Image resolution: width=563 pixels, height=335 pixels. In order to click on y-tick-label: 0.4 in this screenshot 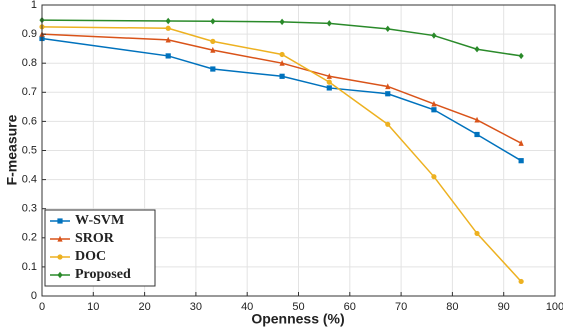, I will do `click(29, 180)`.